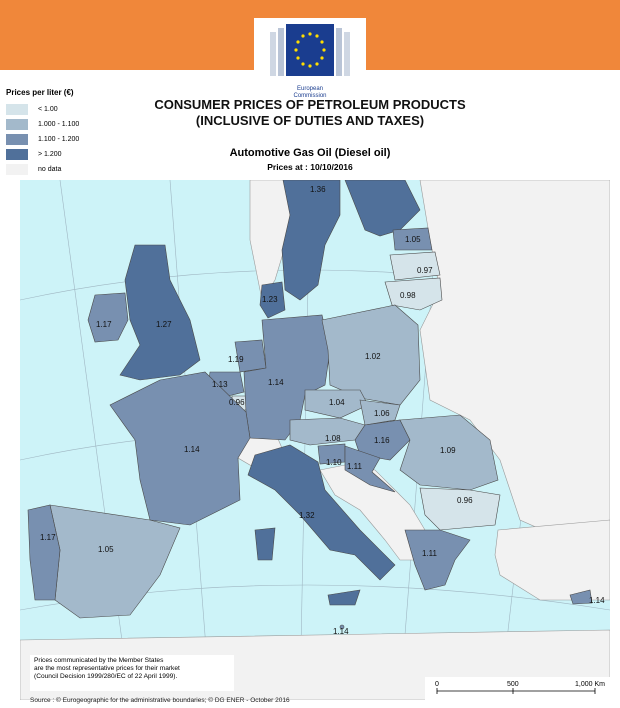 The image size is (620, 708). What do you see at coordinates (597, 600) in the screenshot?
I see `value-cyprus: 1.14` at bounding box center [597, 600].